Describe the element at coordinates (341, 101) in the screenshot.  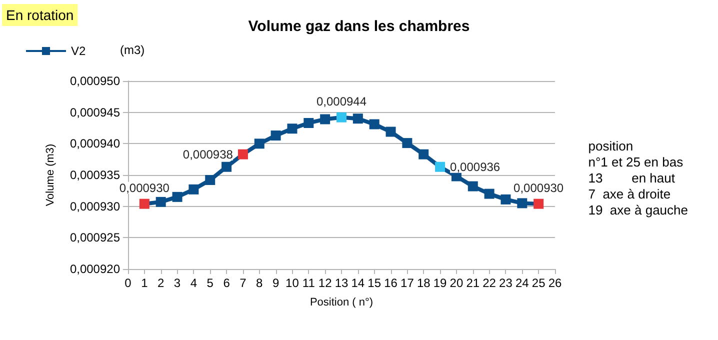
I see `data-label: 0,000944` at that location.